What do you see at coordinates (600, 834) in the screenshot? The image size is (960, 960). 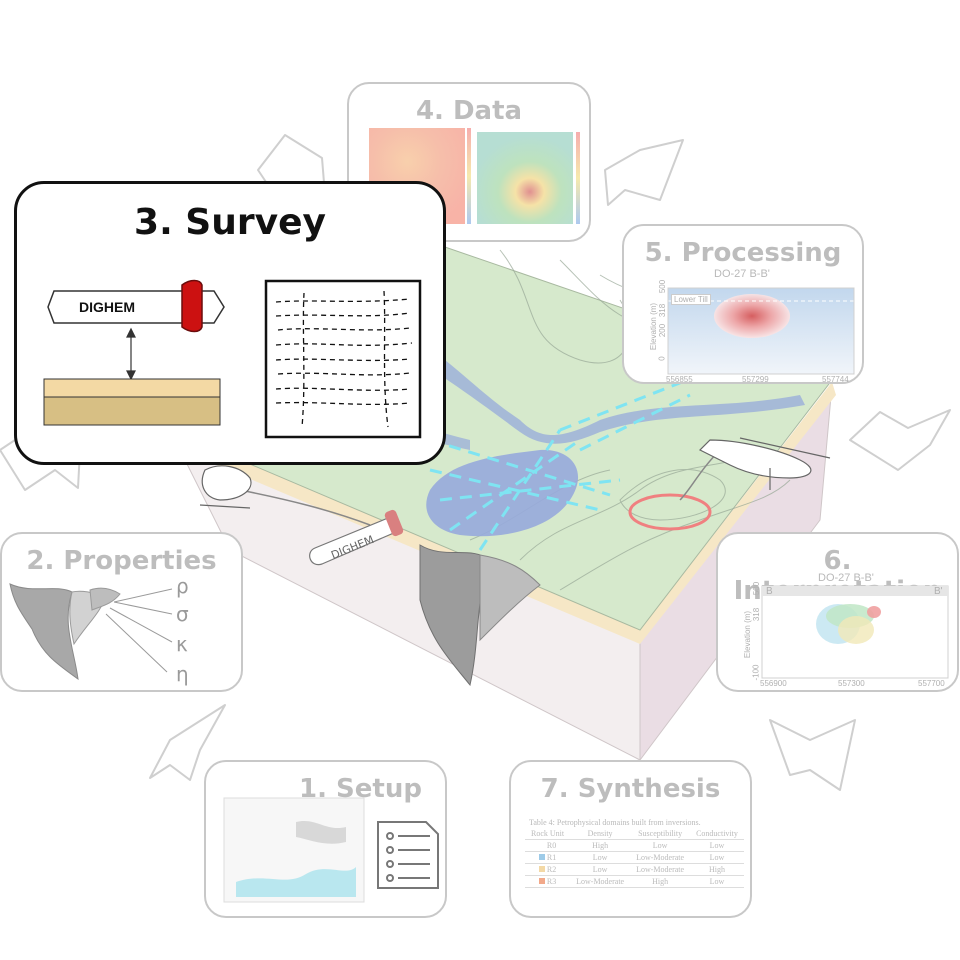 I see `synthesis-header-cell: Density` at bounding box center [600, 834].